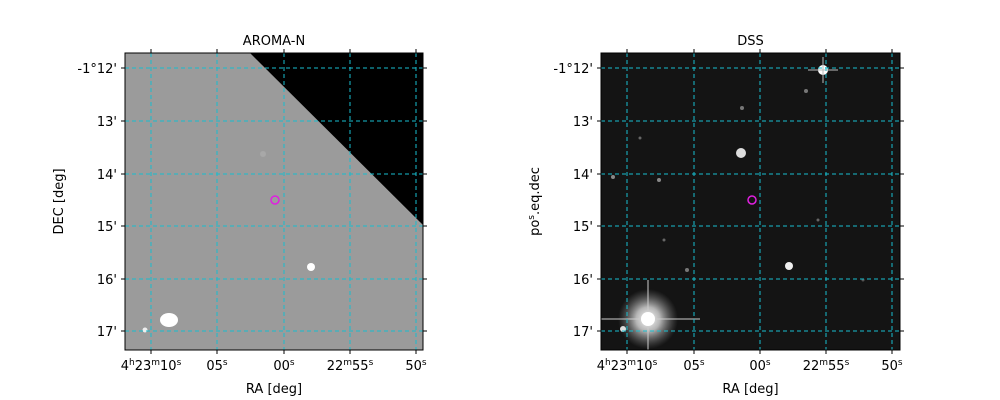 The image size is (1000, 400). I want to click on y-axis-label: DEC [deg], so click(59, 201).